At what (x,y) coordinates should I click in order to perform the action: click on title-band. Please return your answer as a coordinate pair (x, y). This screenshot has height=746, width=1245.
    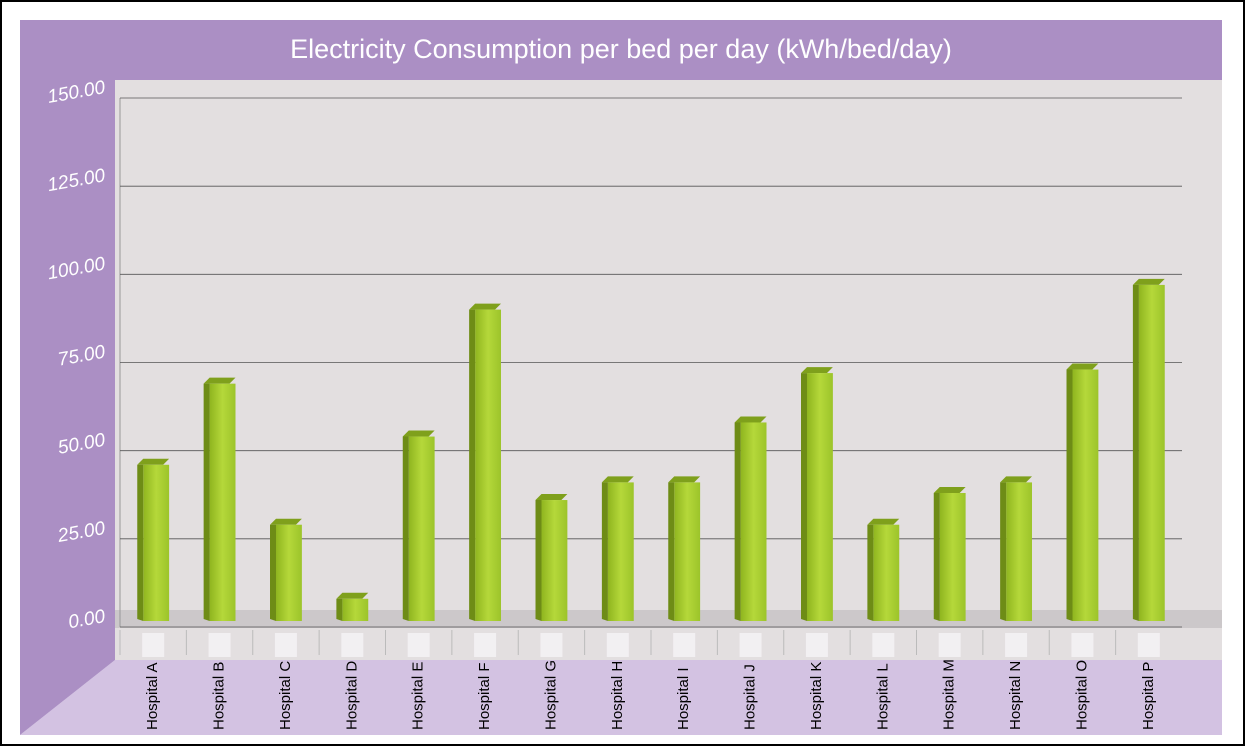
    Looking at the image, I should click on (621, 50).